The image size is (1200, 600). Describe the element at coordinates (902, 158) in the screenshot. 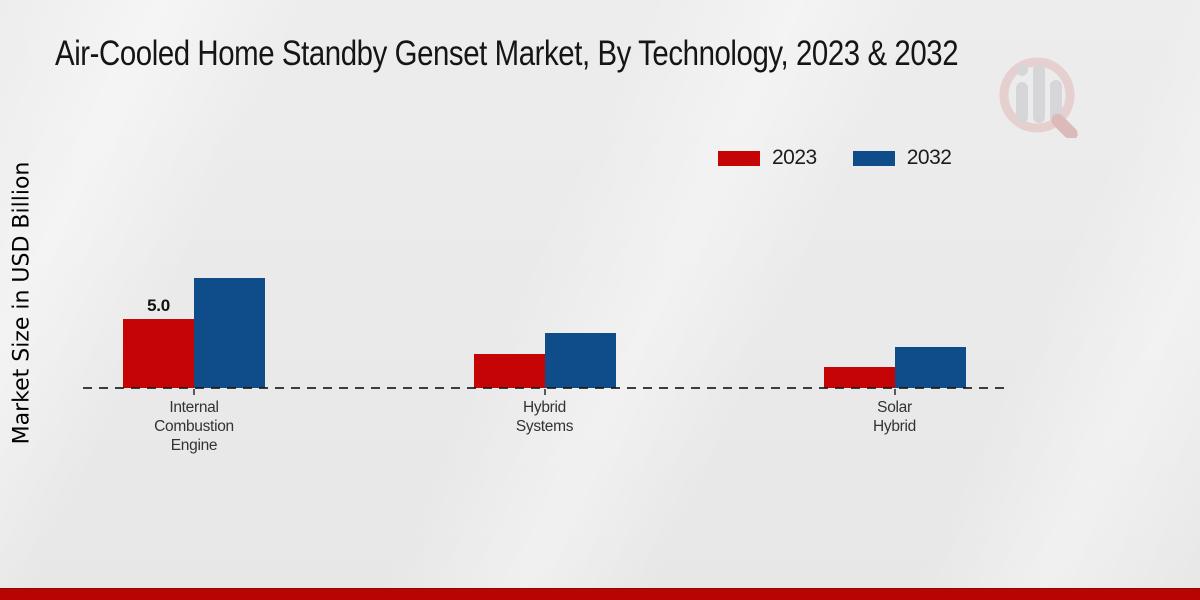

I see `legend-item-2032: 2032` at that location.